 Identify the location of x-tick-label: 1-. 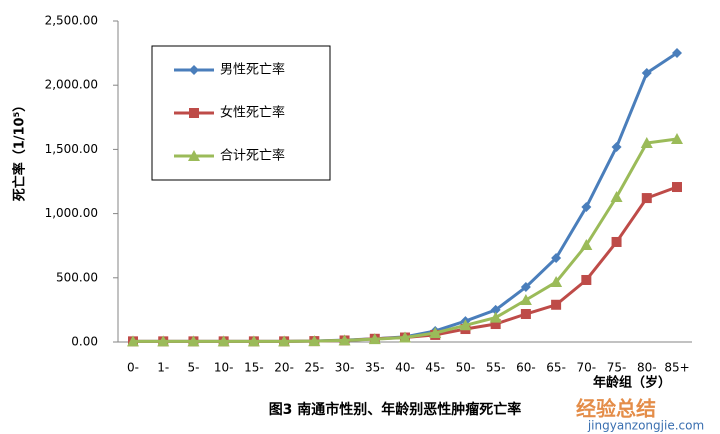
(163, 368).